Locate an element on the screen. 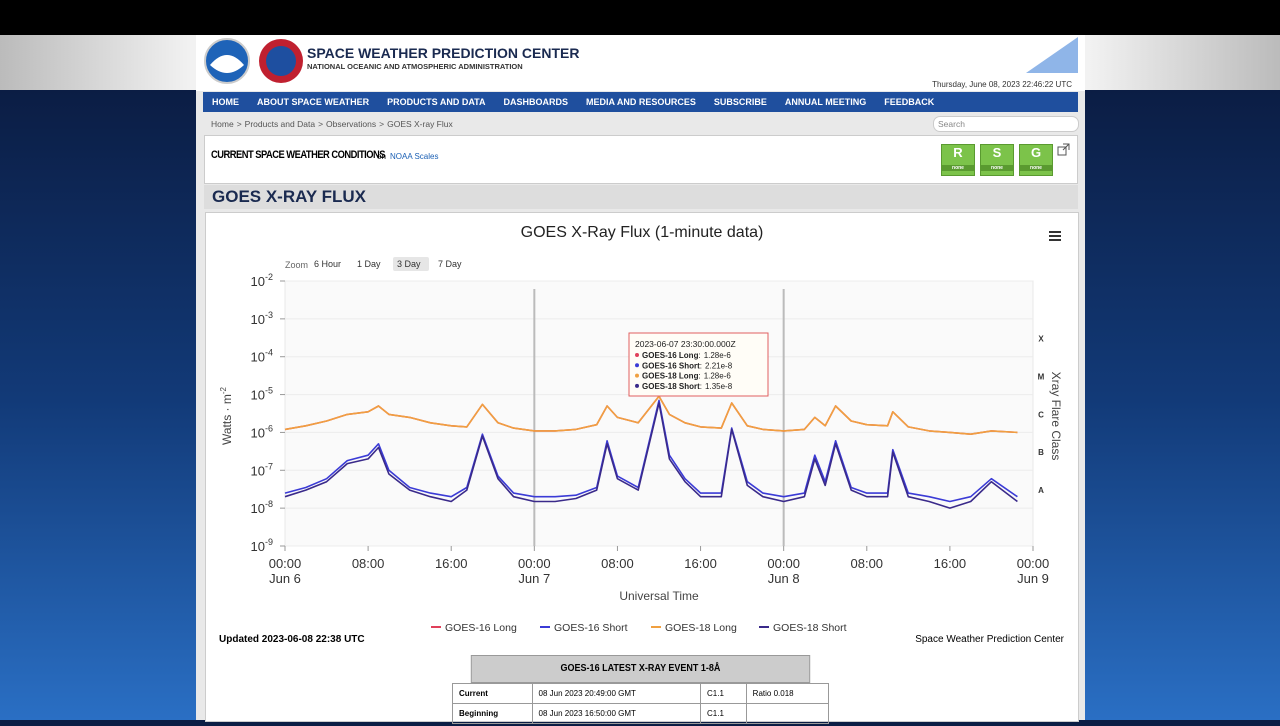 Image resolution: width=1280 pixels, height=726 pixels. y-tick-label: 10⁻⁴ is located at coordinates (262, 356).